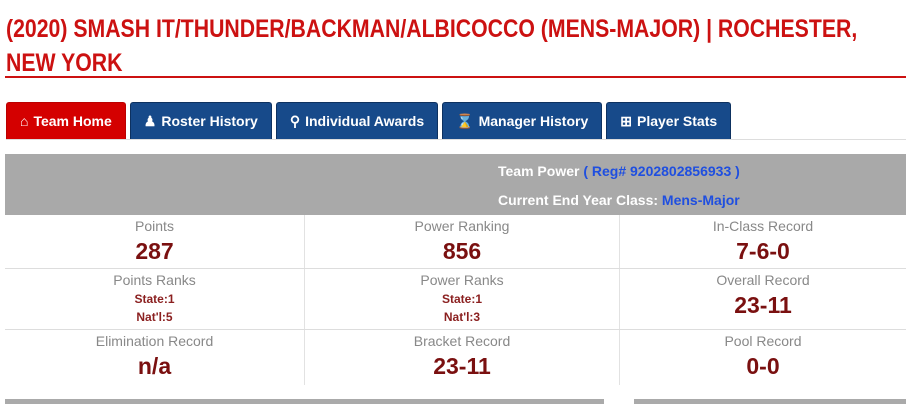 The height and width of the screenshot is (404, 906). What do you see at coordinates (465, 120) in the screenshot?
I see `hourglass-icon: ⌛` at bounding box center [465, 120].